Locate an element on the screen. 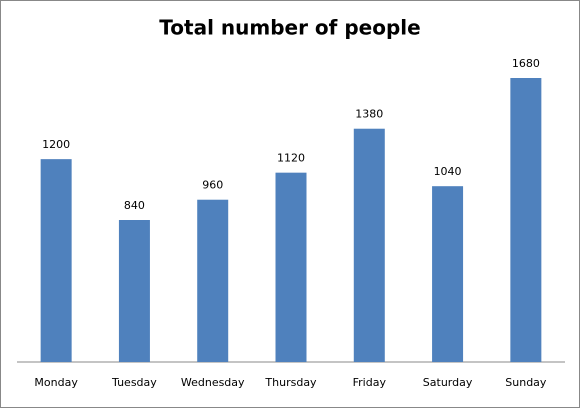 This screenshot has height=409, width=581. data-label: 960 is located at coordinates (212, 185).